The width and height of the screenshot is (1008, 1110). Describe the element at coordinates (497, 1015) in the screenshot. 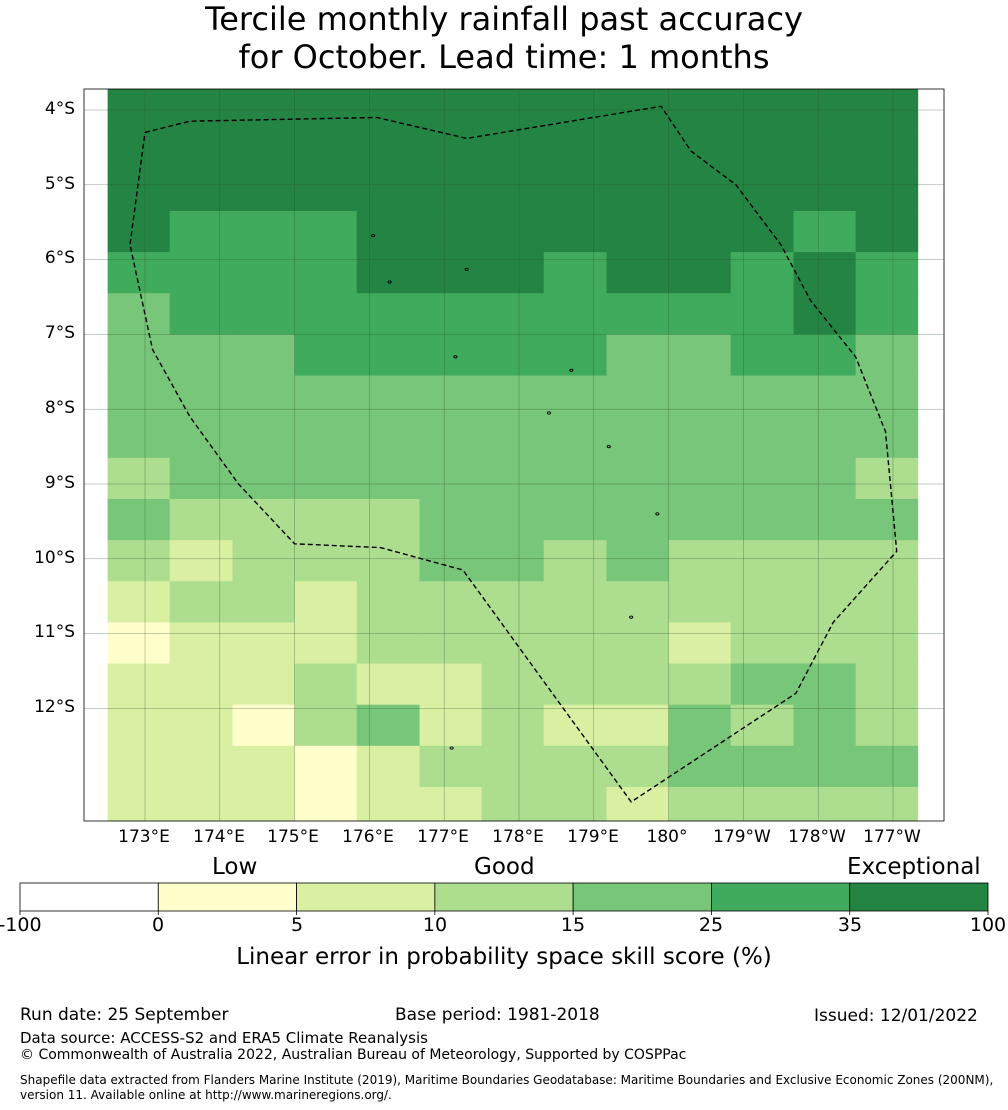

I see `base-period: Base period: 1981-2018` at that location.